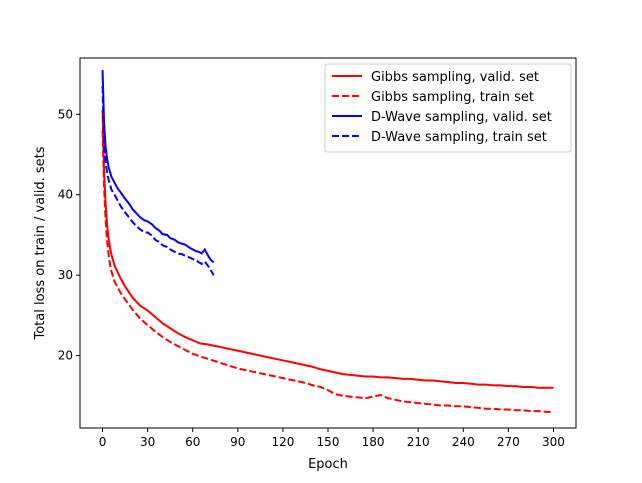 This screenshot has width=642, height=483. I want to click on legend-label-0: Gibbs sampling, valid. set, so click(455, 77).